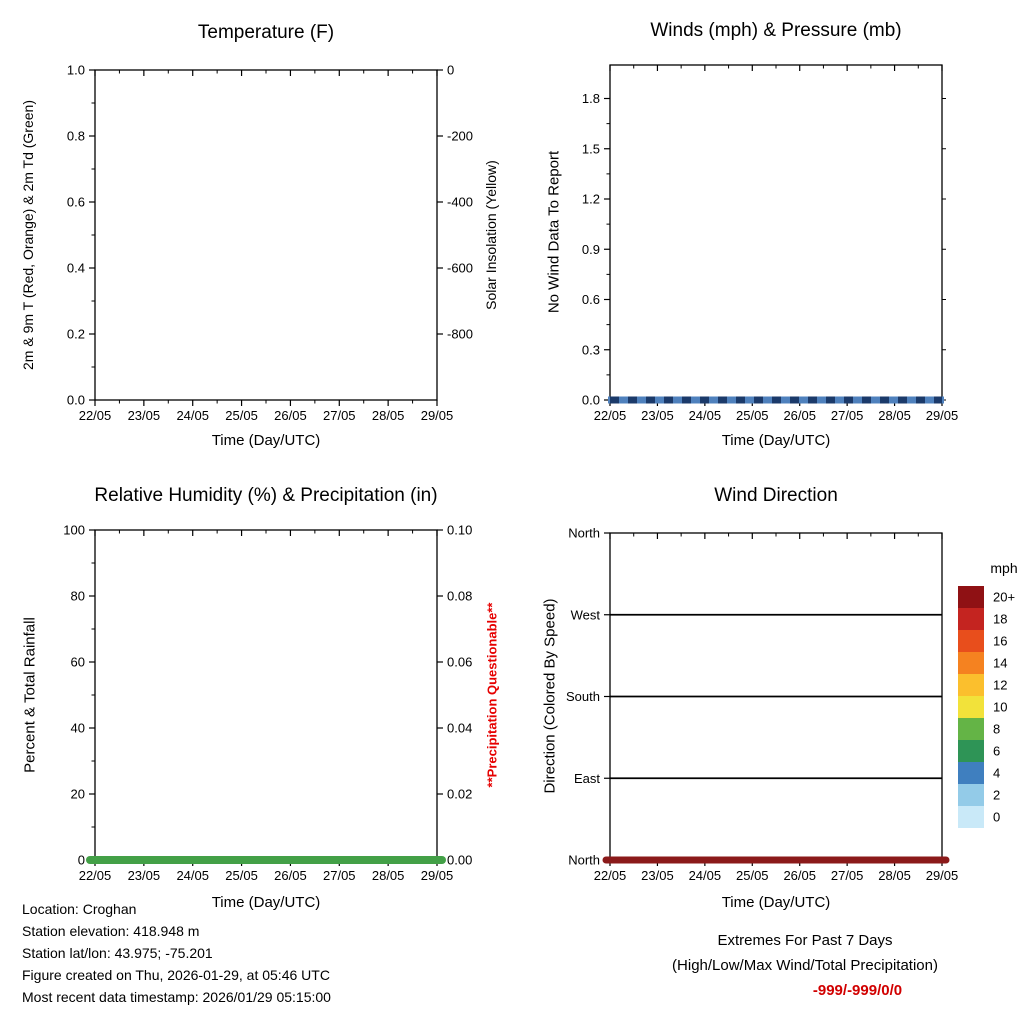 This screenshot has width=1024, height=1024. What do you see at coordinates (491, 235) in the screenshot?
I see `temperature-ylabel-right: Solar Insolation (Yellow)` at bounding box center [491, 235].